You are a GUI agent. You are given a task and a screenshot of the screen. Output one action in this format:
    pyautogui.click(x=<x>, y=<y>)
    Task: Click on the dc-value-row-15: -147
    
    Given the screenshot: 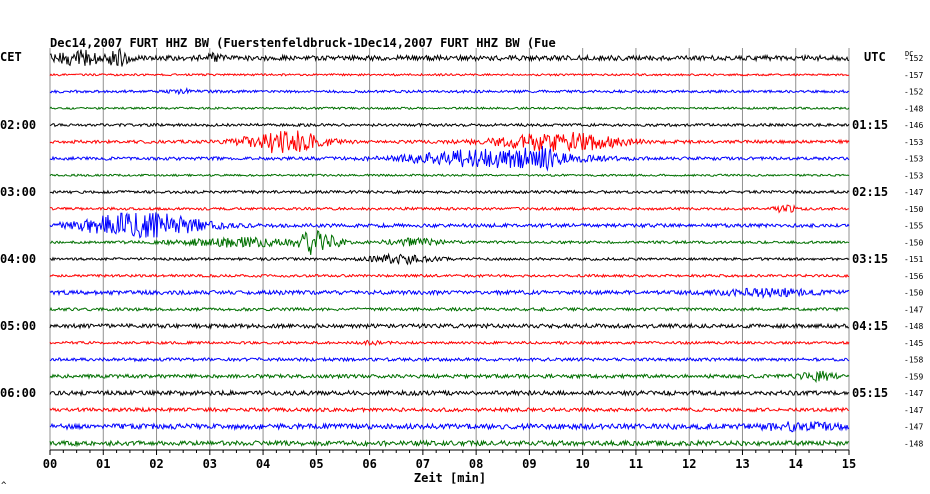 What is the action you would take?
    pyautogui.click(x=913, y=309)
    